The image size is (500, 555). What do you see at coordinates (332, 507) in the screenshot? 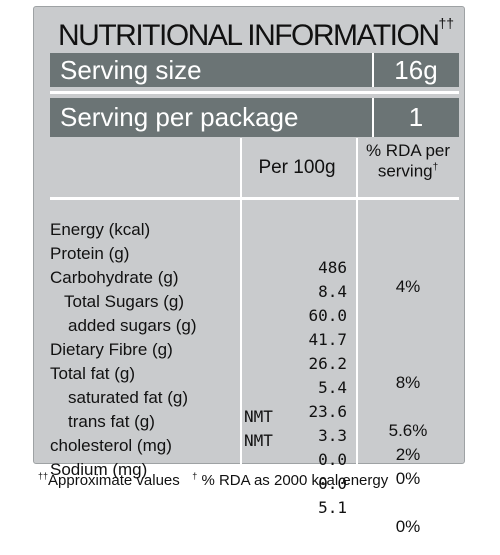
I see `nutrient-value: 5.1` at bounding box center [332, 507].